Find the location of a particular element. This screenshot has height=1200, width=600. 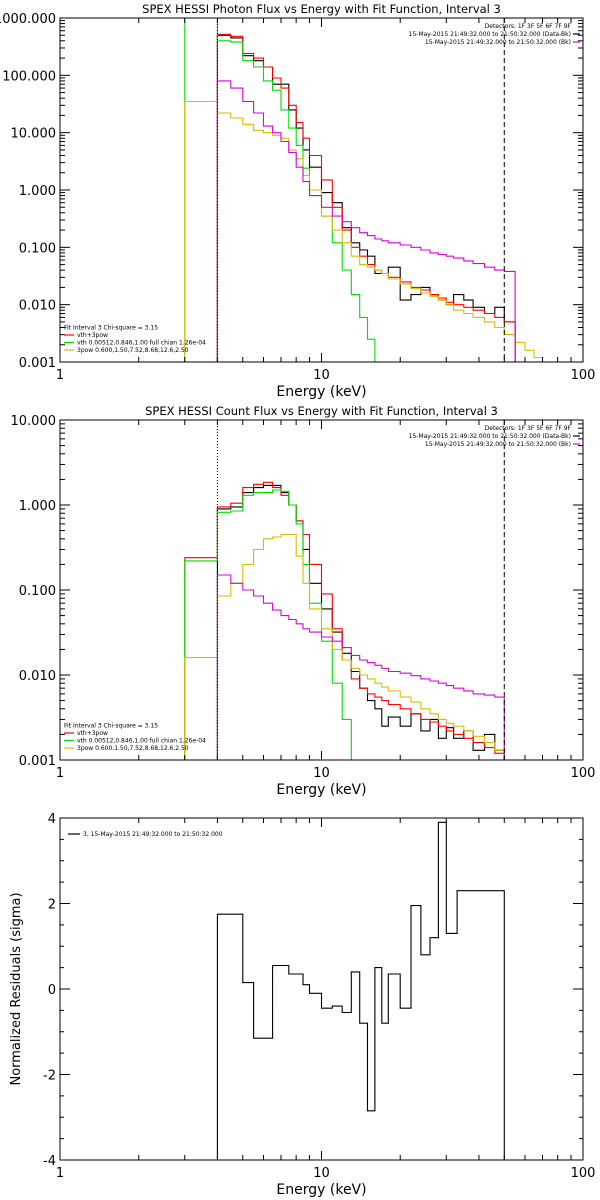

chart1-xtick-label: 100 is located at coordinates (583, 375).